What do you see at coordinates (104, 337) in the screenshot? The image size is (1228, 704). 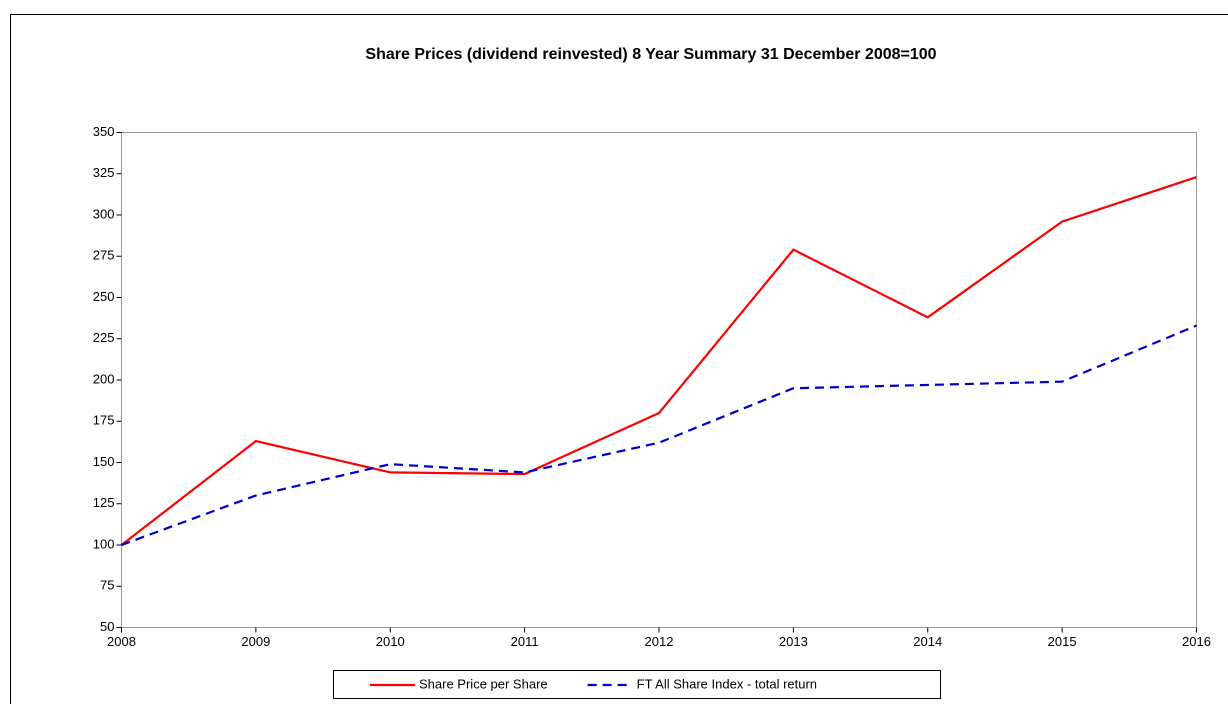 I see `y-tick-label: 225` at bounding box center [104, 337].